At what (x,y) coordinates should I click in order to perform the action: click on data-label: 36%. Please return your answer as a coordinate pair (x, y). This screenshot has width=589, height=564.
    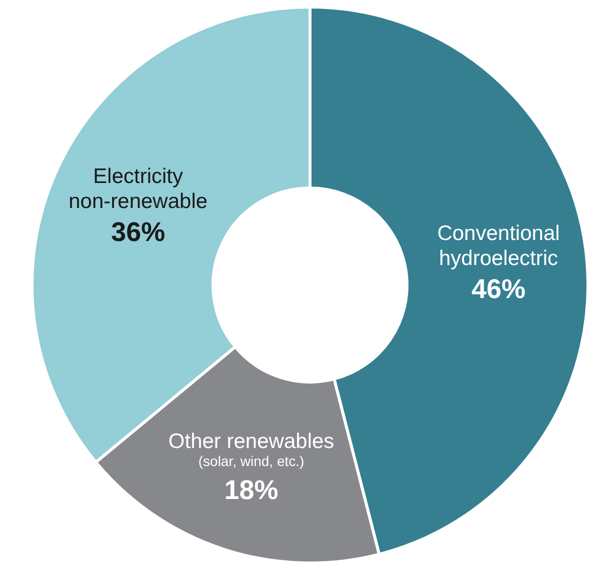
    Looking at the image, I should click on (138, 232).